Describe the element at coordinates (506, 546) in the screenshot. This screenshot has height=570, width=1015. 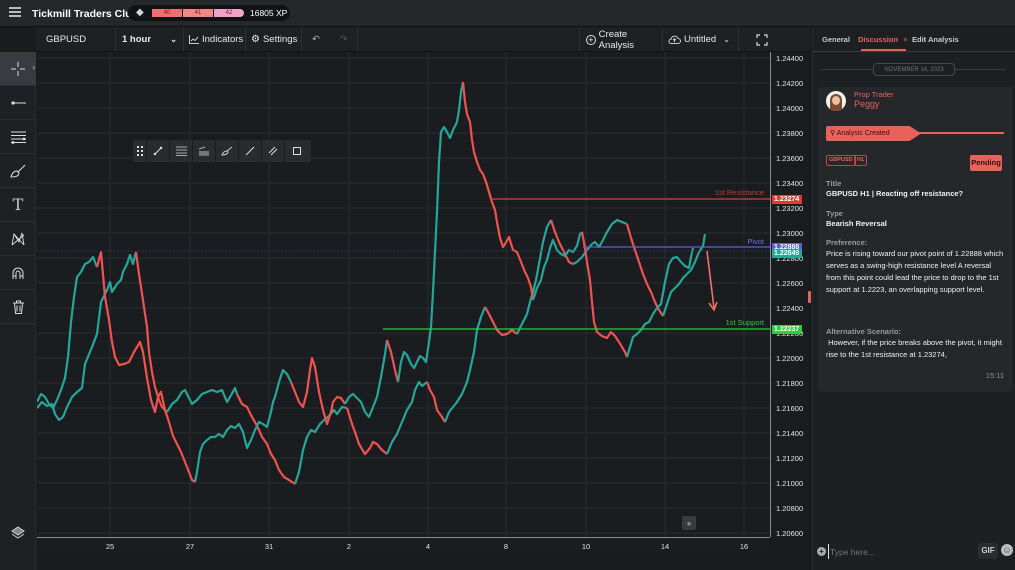
I see `x-tick: 8` at that location.